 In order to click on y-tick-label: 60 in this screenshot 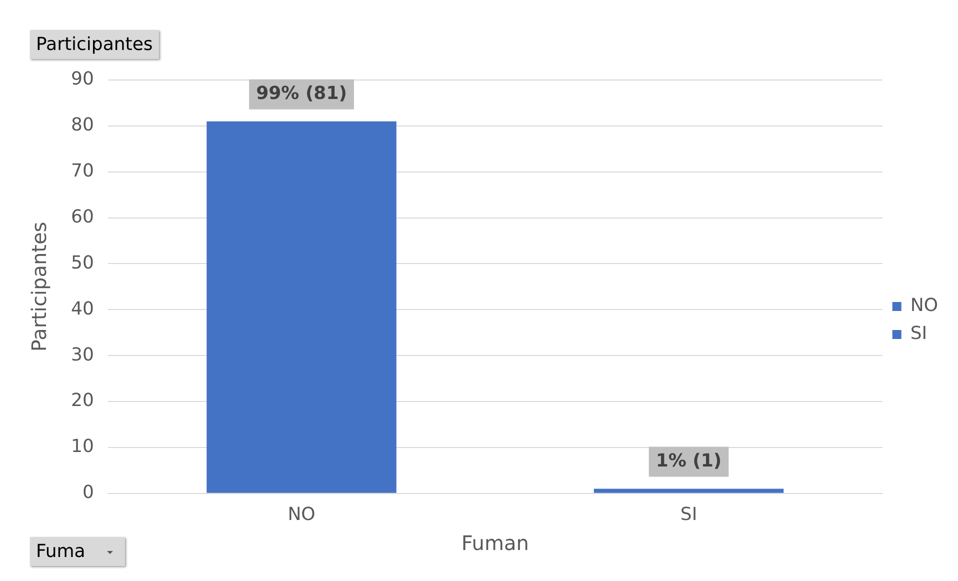, I will do `click(82, 217)`.